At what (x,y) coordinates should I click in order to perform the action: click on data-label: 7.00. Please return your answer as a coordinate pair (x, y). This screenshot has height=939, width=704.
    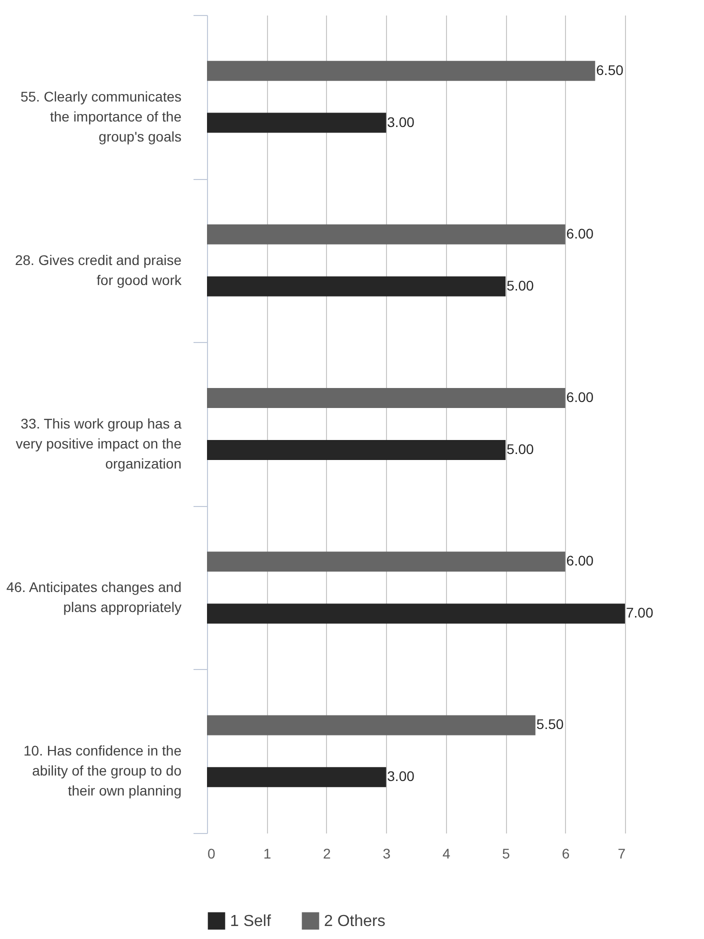
    Looking at the image, I should click on (640, 612).